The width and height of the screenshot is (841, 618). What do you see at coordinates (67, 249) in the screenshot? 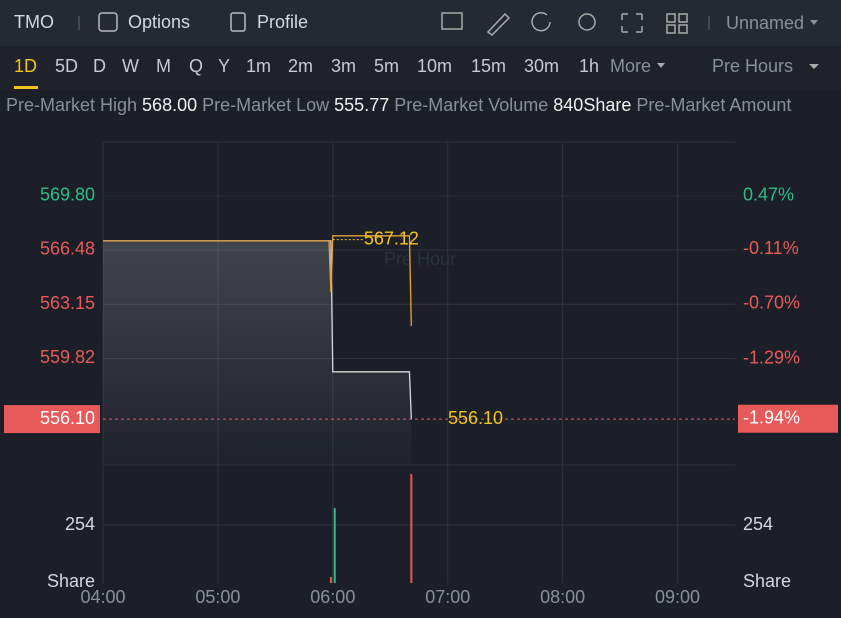
I see `y-tick-label: 566.48` at bounding box center [67, 249].